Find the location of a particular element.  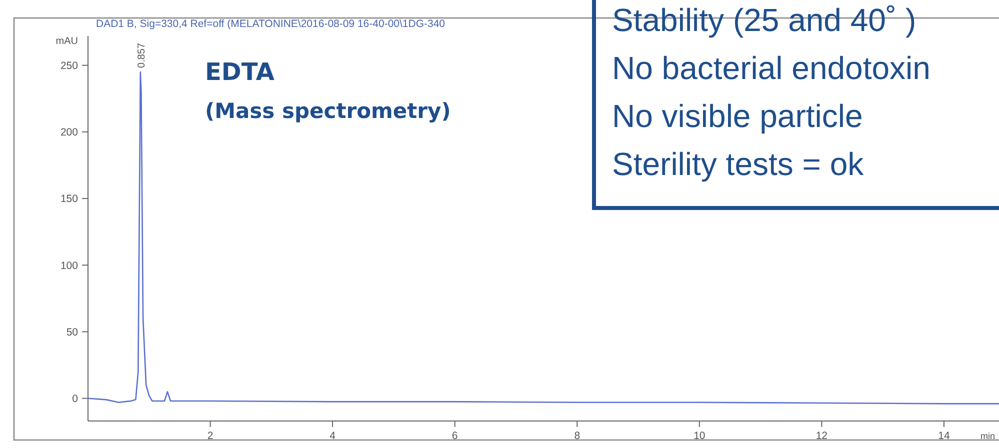

x-tick-label: 4 is located at coordinates (333, 436).